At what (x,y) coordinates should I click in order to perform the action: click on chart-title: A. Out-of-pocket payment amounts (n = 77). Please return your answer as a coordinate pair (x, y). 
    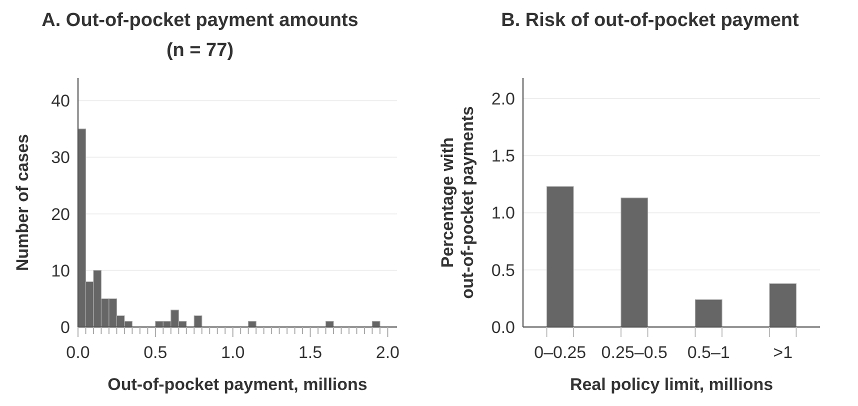
    Looking at the image, I should click on (200, 35).